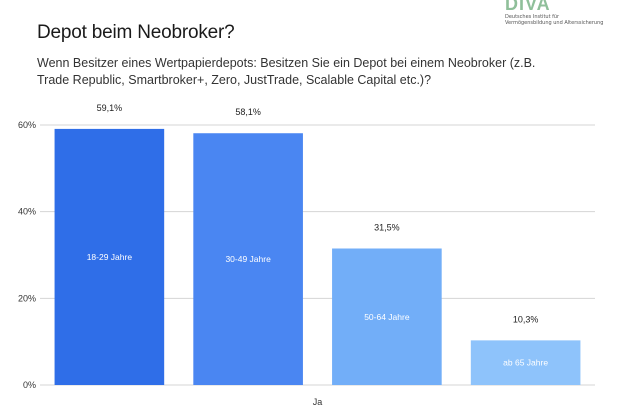  I want to click on bar-series-label: 30-49 Jahre, so click(248, 259).